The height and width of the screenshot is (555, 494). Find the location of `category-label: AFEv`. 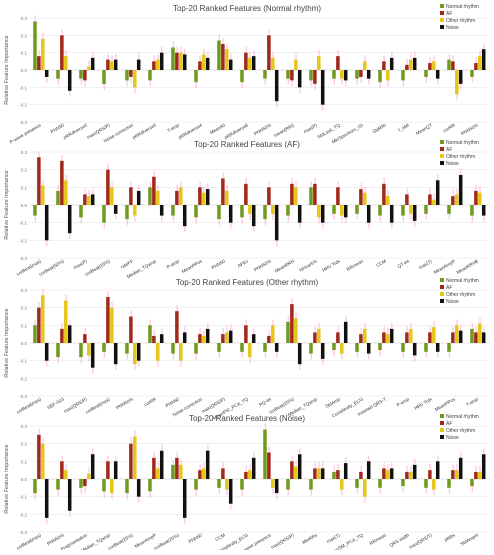

category-label: AFEv is located at coordinates (243, 263).